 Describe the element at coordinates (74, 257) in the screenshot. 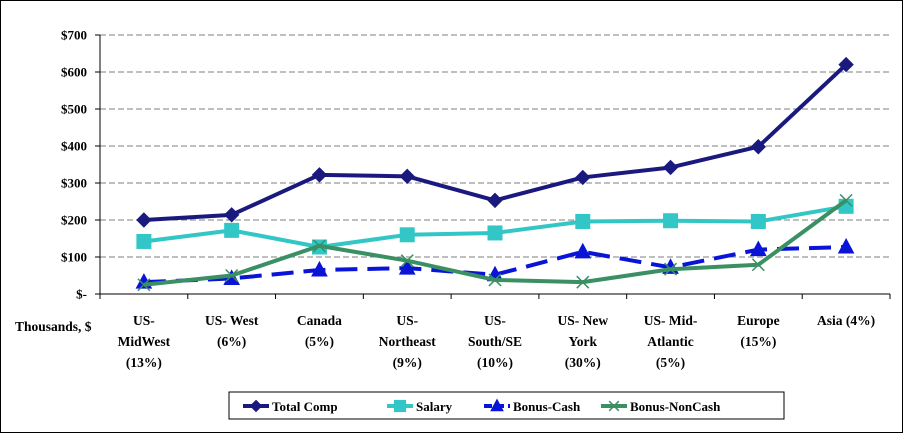

I see `y-tick-label: $100` at that location.